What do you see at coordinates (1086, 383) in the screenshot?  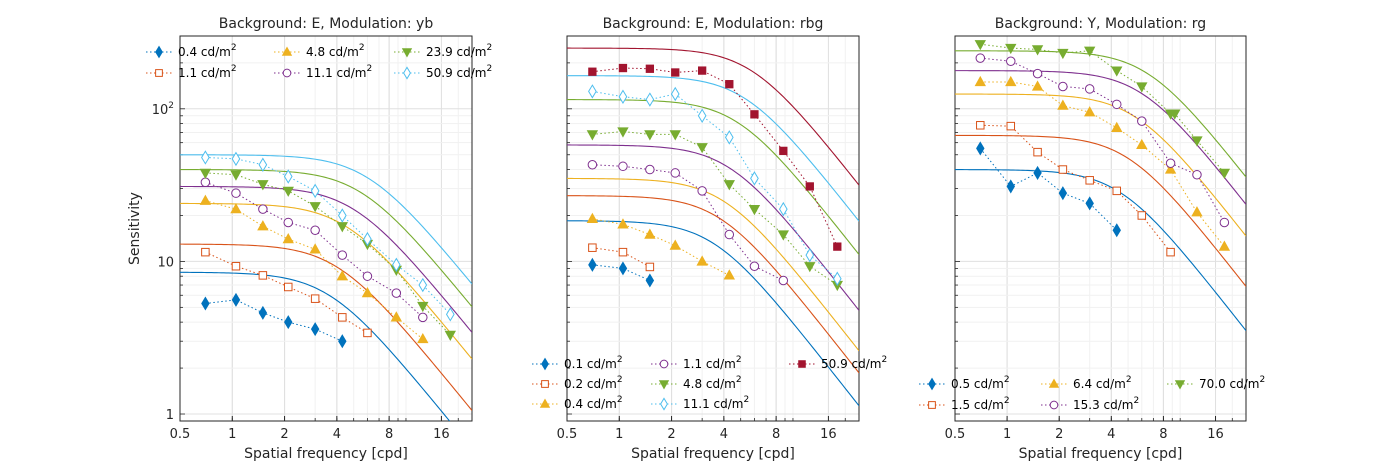 I see `legend-item: 6.4 cd/m2` at bounding box center [1086, 383].